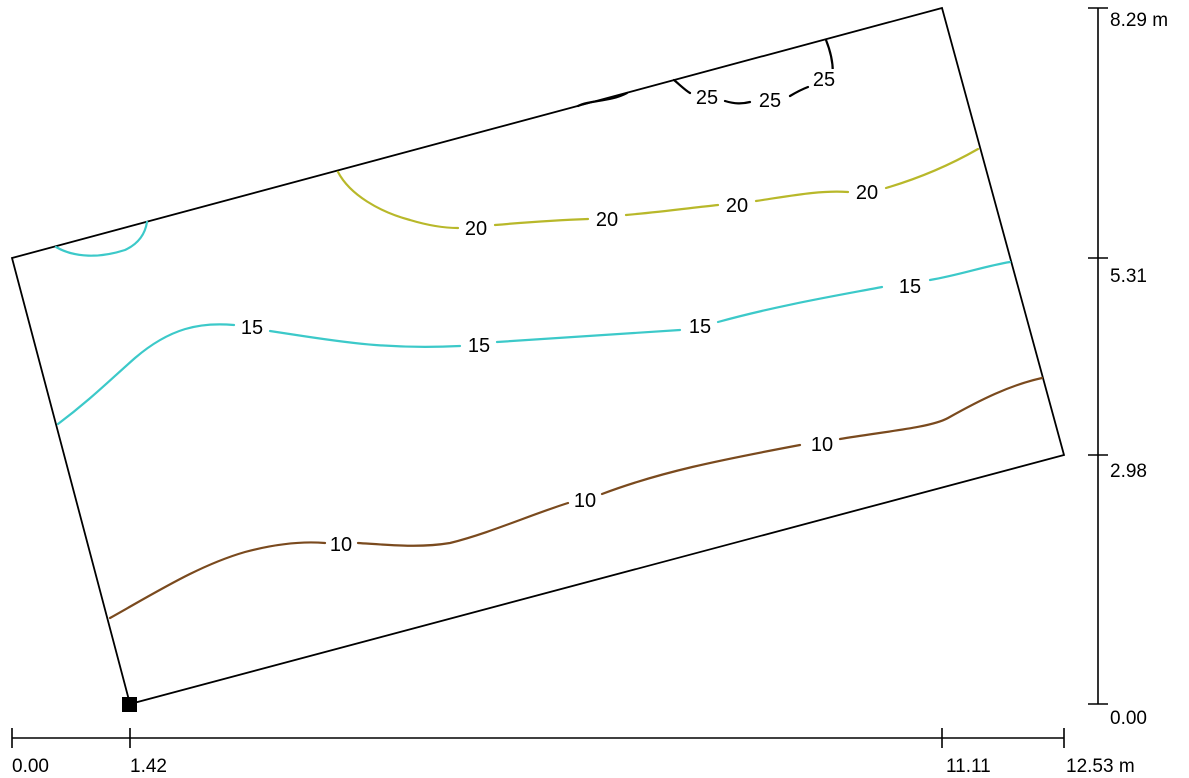 This screenshot has width=1189, height=778. Describe the element at coordinates (148, 766) in the screenshot. I see `x-axis-tick-label: 1.42` at that location.